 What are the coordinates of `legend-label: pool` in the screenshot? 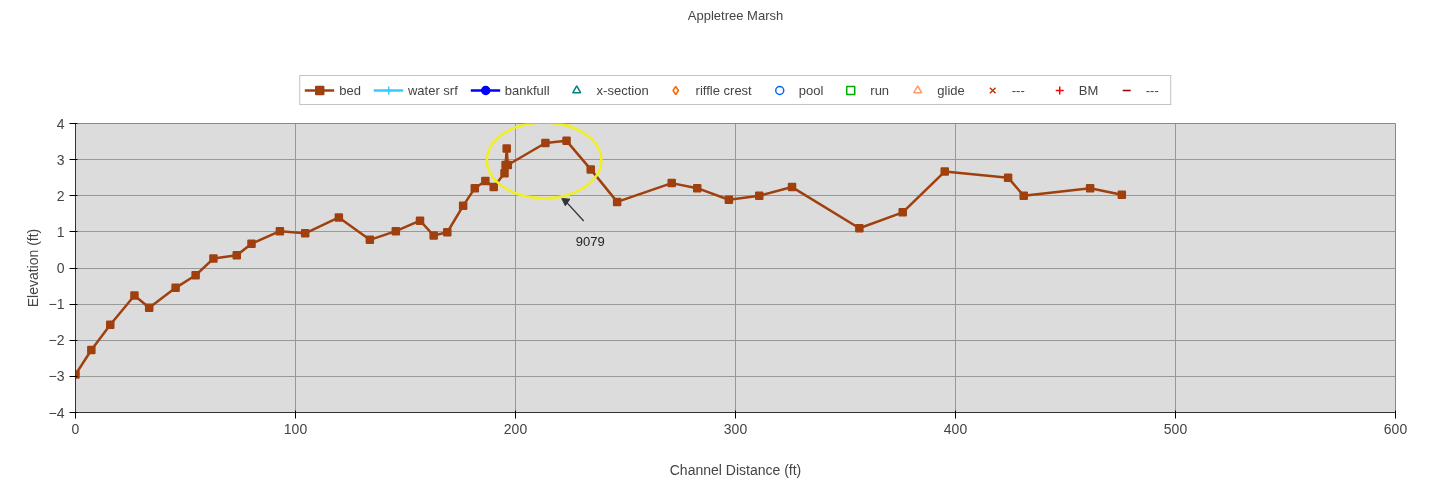 It's located at (811, 90).